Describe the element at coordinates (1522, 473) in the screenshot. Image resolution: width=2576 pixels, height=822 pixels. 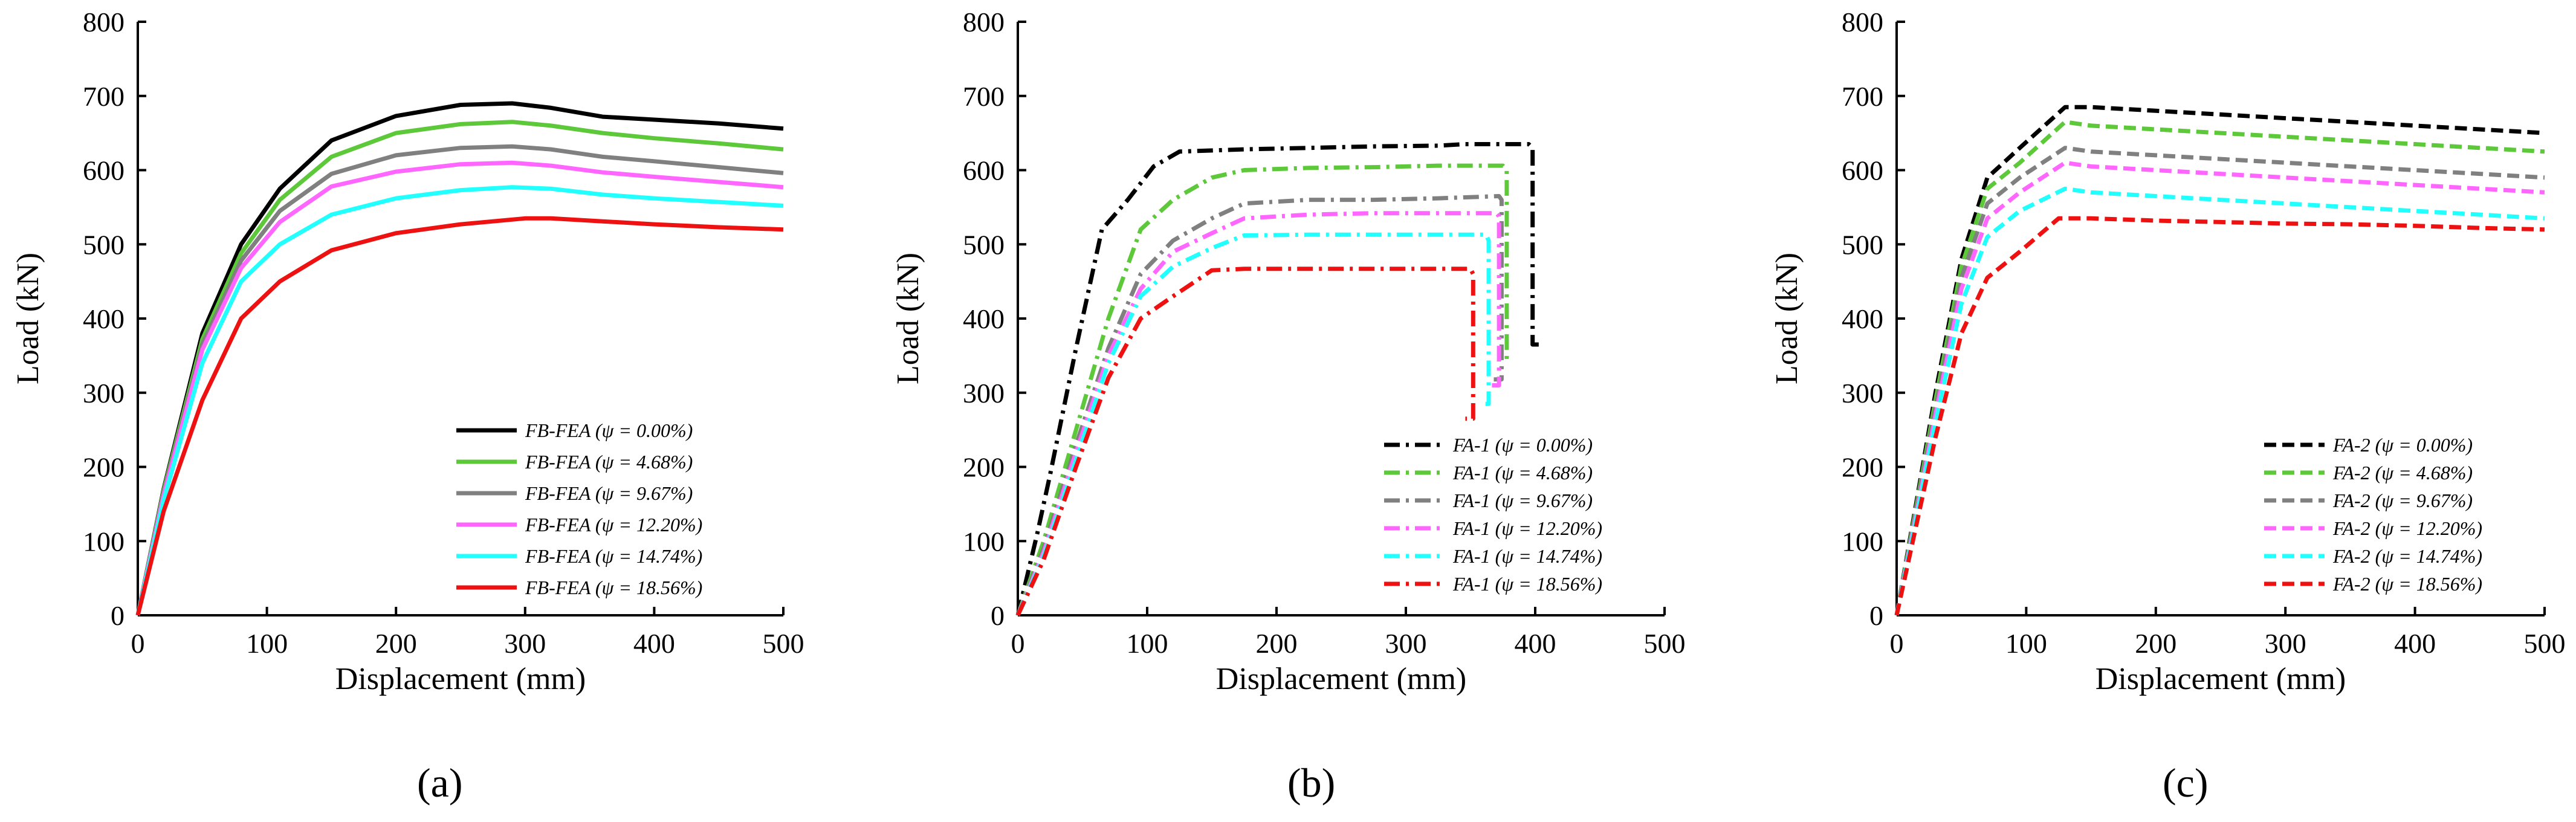
I see `legend-label: FA-1 (ψ = 4.68%)` at that location.